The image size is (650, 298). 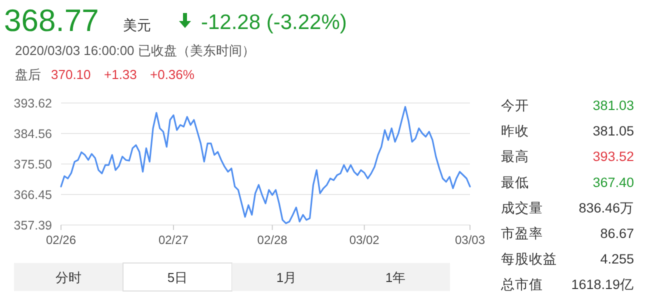 What do you see at coordinates (515, 105) in the screenshot?
I see `text: 今开` at bounding box center [515, 105].